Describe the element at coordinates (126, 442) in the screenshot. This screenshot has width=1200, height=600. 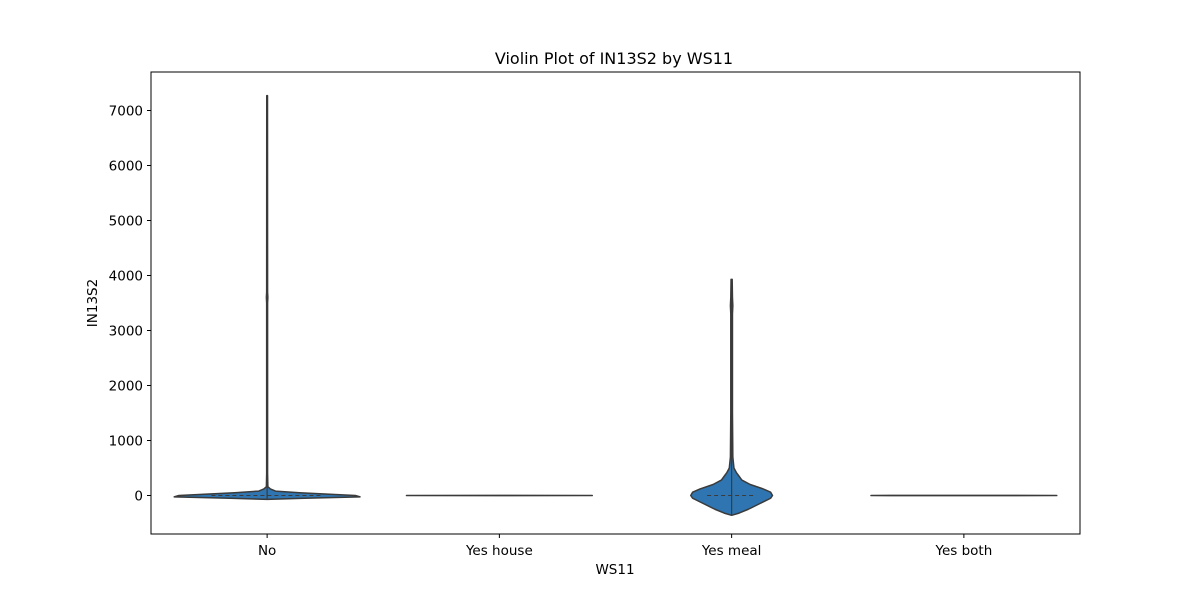
I see `y-tick-label: 1000` at that location.